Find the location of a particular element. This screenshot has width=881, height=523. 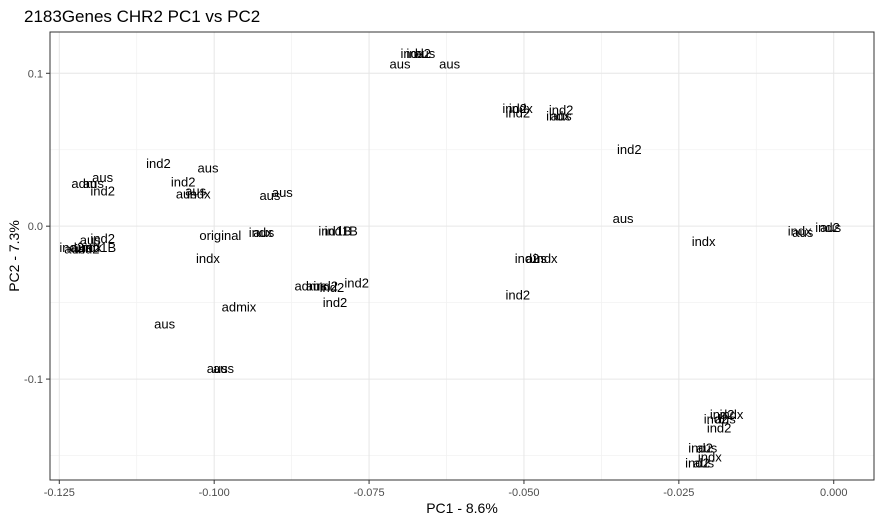

chart-title: 2183Genes CHR2 PC1 vs PC2 is located at coordinates (142, 16).